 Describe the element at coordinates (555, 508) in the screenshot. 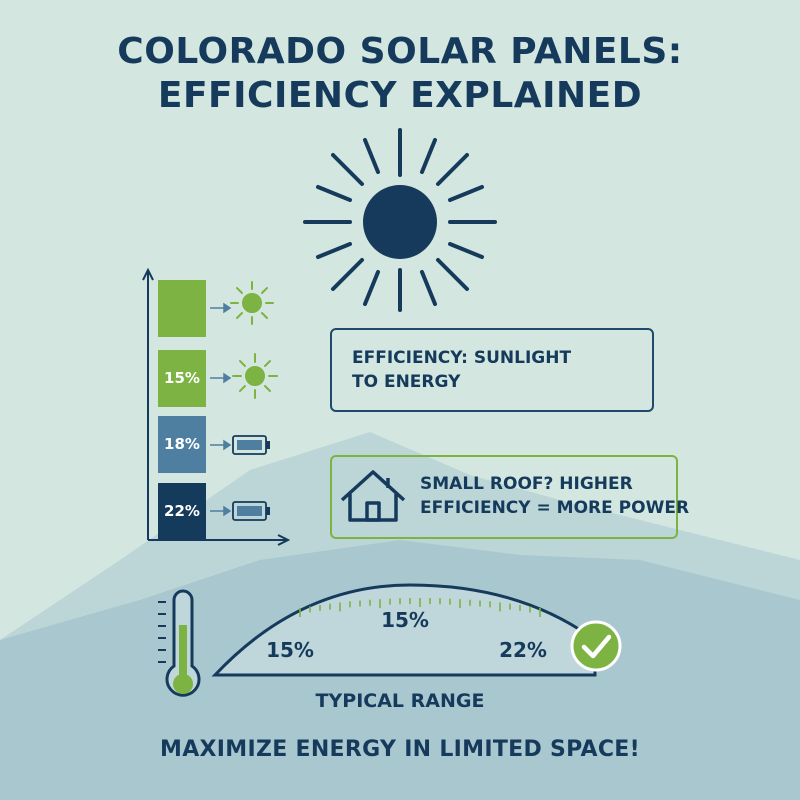

I see `callout-line: EFFICIENCY = MORE POWER` at that location.